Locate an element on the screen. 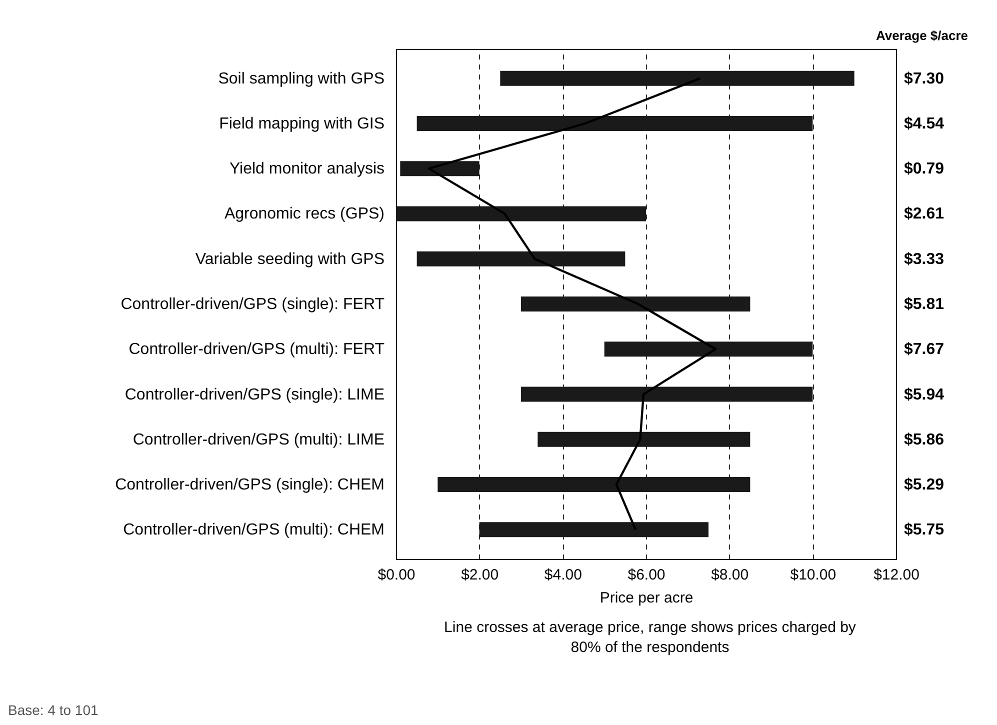 This screenshot has height=725, width=997. data-label: $5.81 is located at coordinates (924, 304).